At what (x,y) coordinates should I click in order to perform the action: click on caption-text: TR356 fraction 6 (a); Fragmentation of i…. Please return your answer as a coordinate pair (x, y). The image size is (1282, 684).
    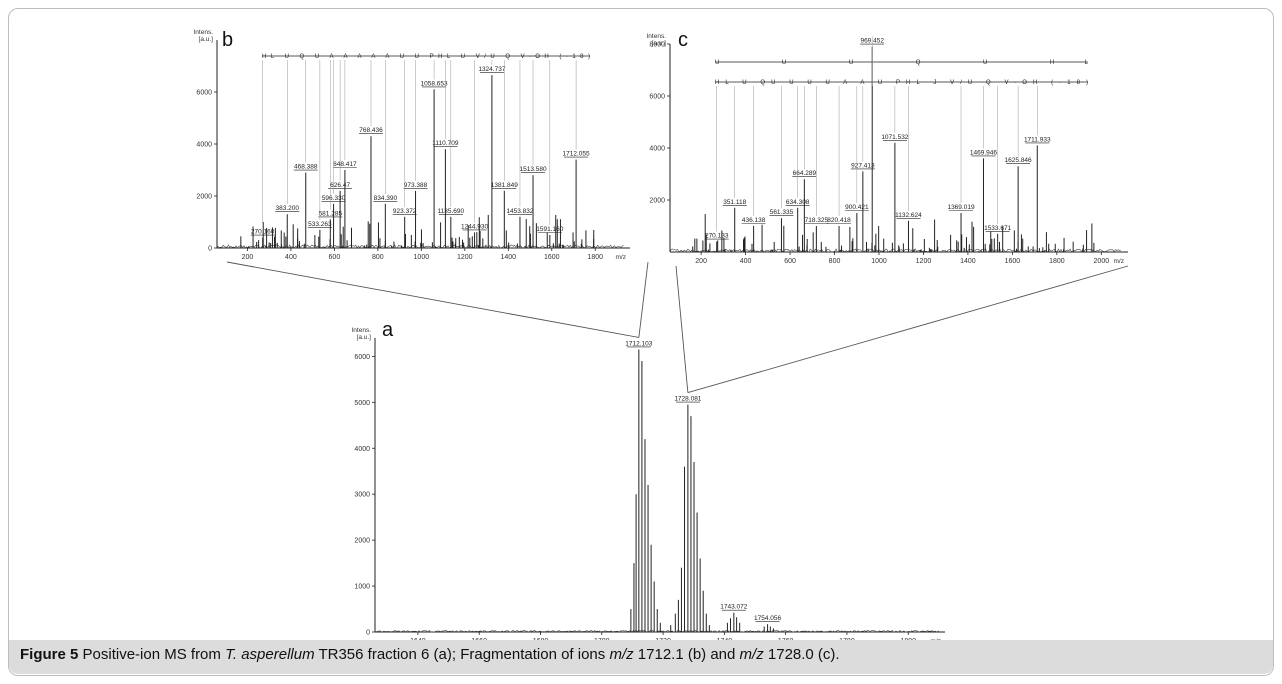
    Looking at the image, I should click on (462, 654).